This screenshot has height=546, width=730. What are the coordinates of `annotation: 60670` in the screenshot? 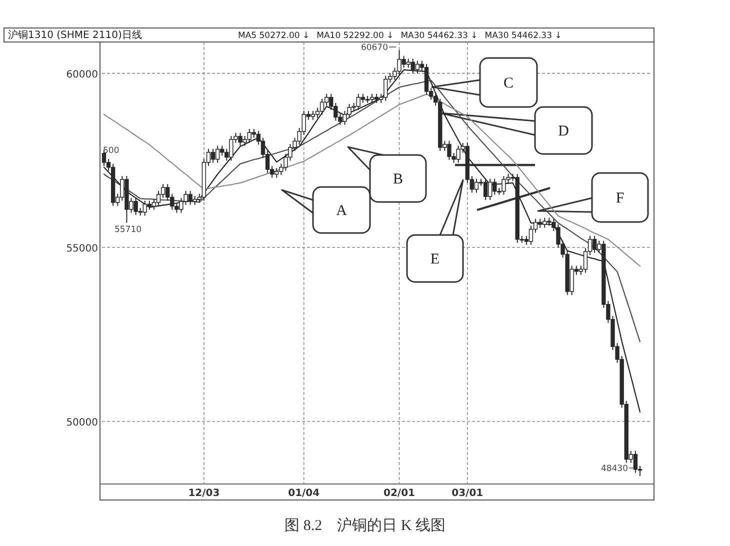 It's located at (374, 48).